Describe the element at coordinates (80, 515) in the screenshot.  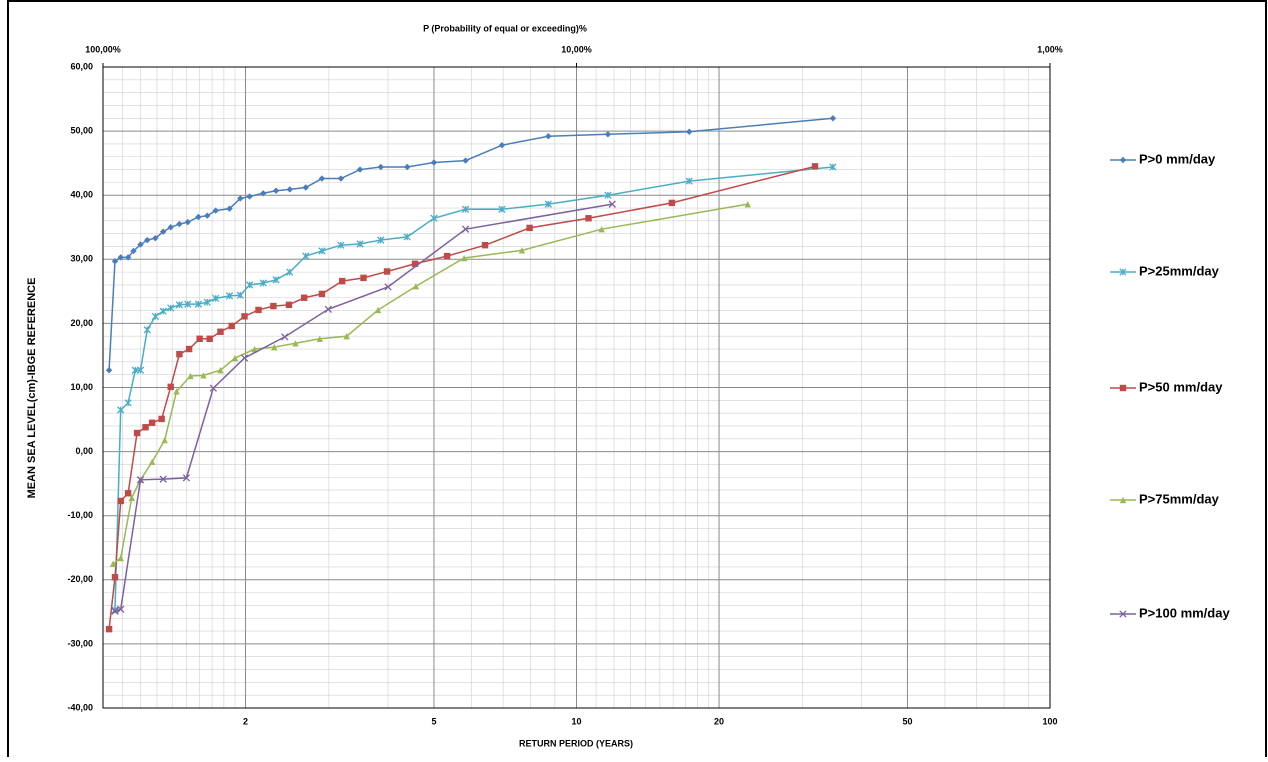
I see `y-tick-label: -10,00` at that location.